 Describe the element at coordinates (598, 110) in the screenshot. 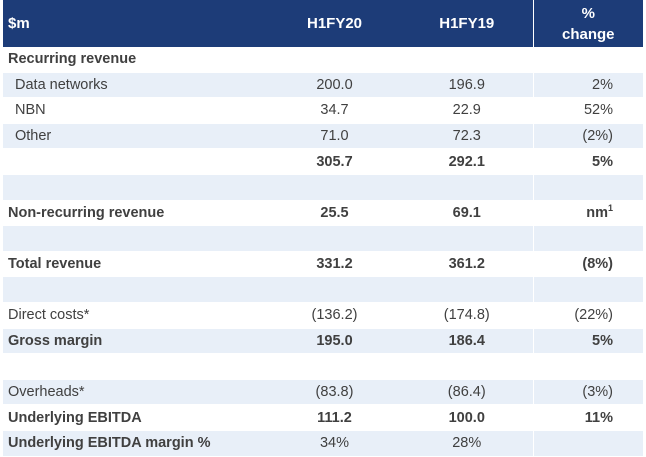

I see `pct-change-text: 52%` at that location.